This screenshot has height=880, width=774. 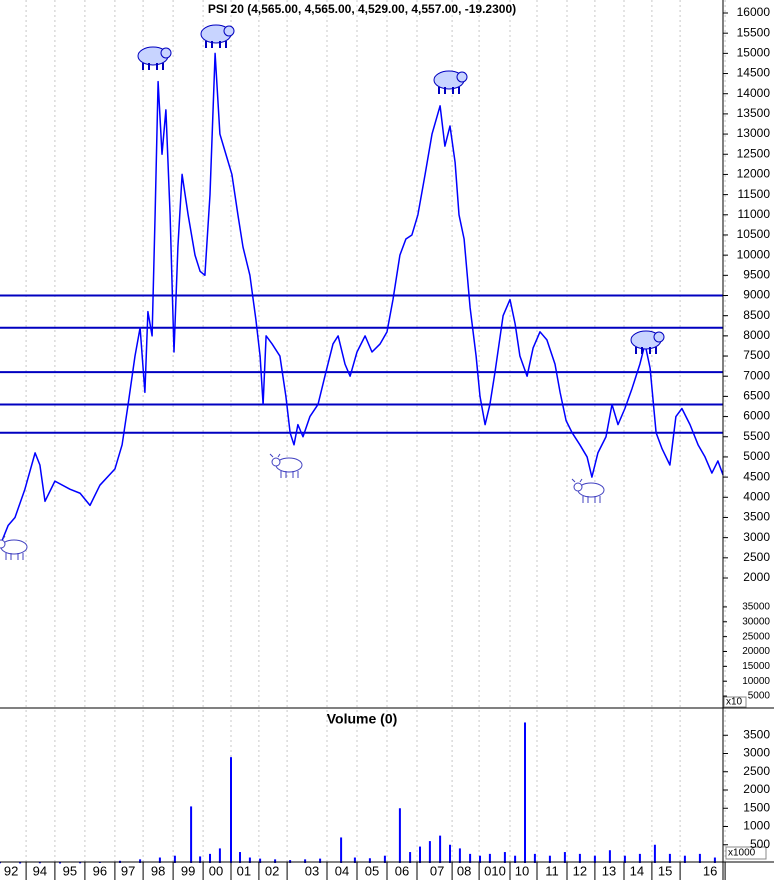 I want to click on y-tick-label: 1000, so click(x=756, y=826).